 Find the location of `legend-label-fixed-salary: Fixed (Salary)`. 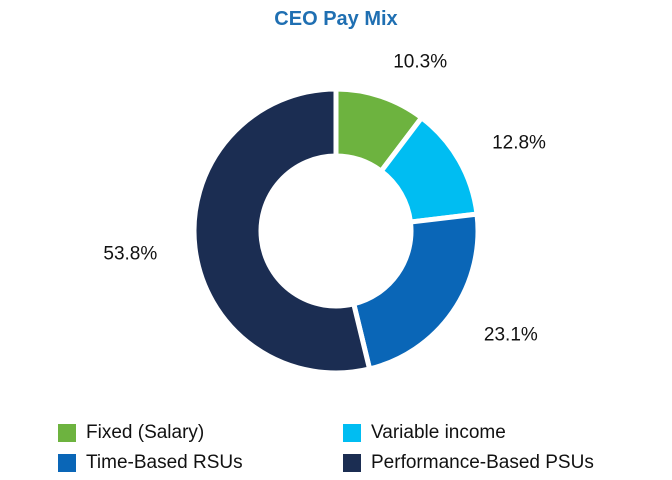

legend-label-fixed-salary: Fixed (Salary) is located at coordinates (145, 432).